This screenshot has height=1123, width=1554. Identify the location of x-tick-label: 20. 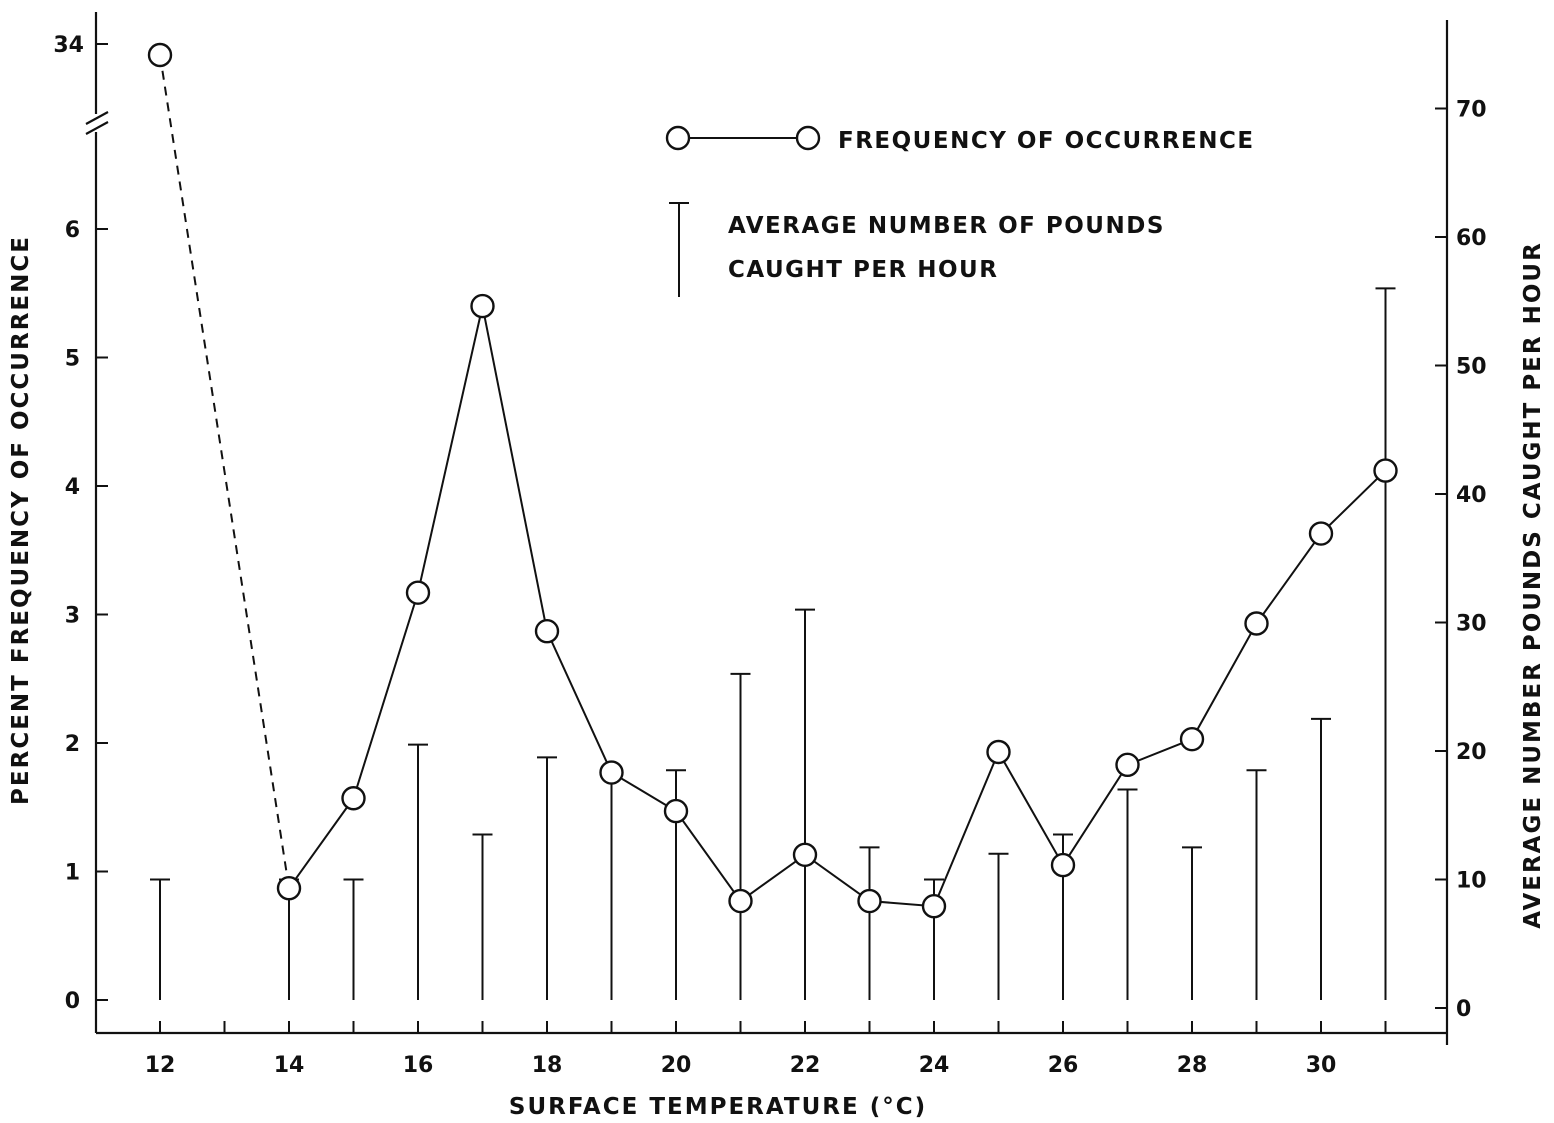
(676, 1065).